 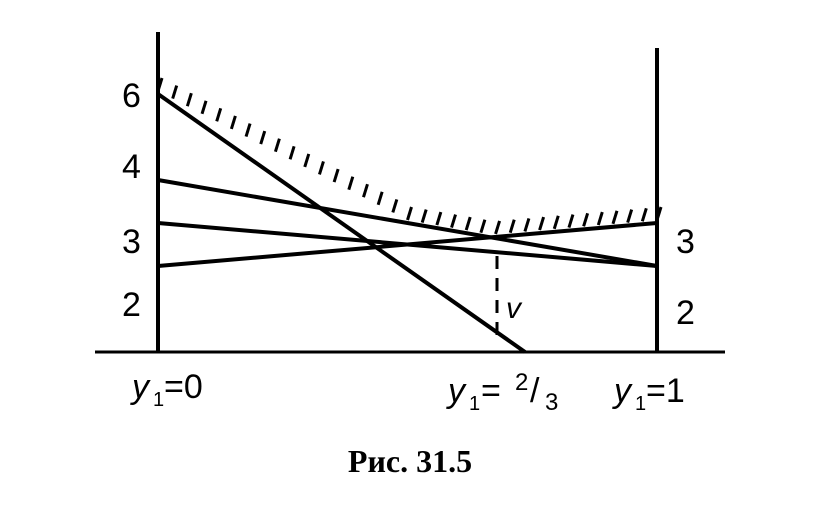 What do you see at coordinates (131, 167) in the screenshot?
I see `left-tick-4: 4` at bounding box center [131, 167].